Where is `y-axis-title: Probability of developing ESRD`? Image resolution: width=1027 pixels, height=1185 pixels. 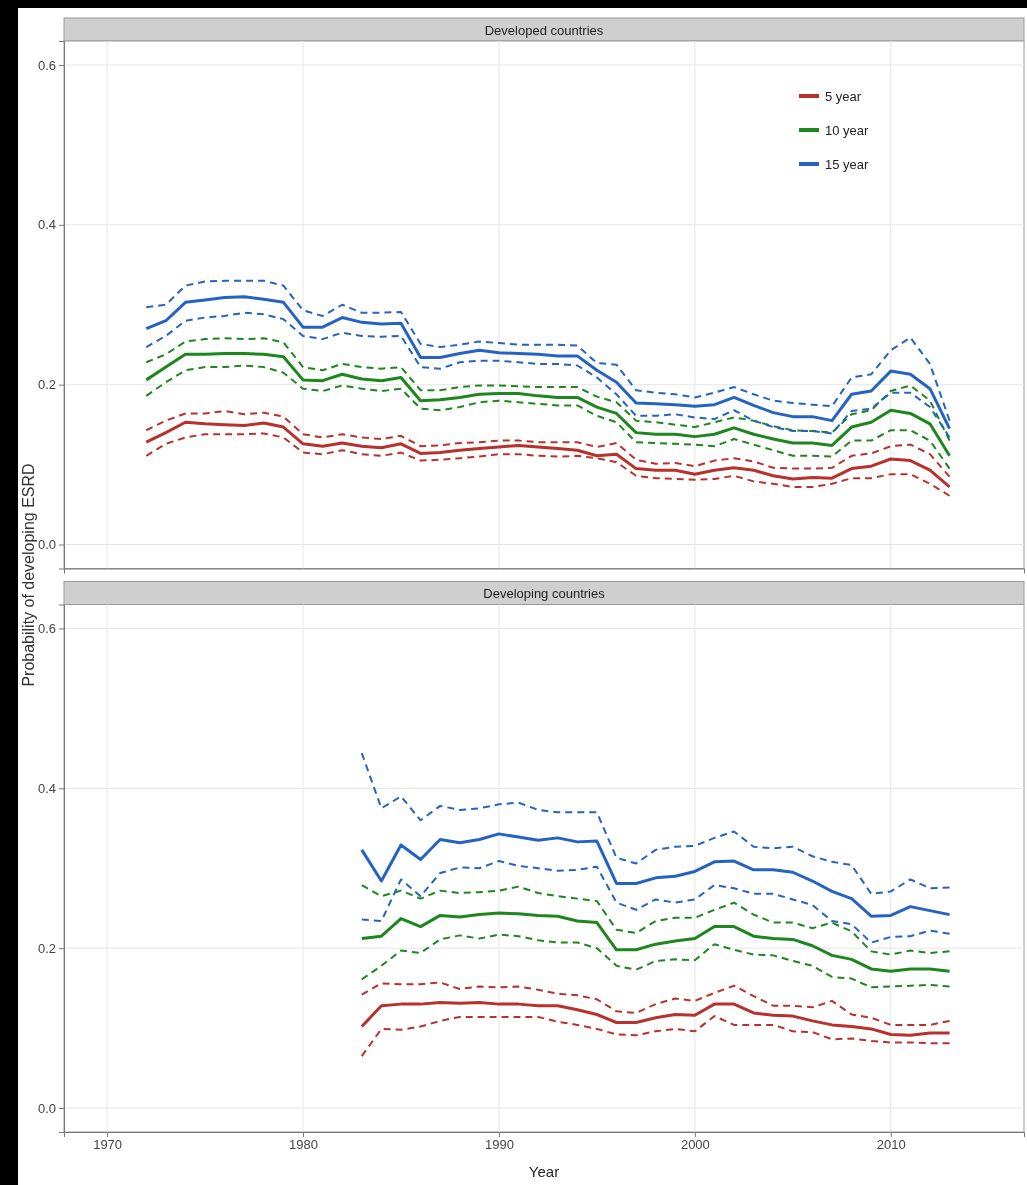
y-axis-title: Probability of developing ESRD is located at coordinates (28, 575).